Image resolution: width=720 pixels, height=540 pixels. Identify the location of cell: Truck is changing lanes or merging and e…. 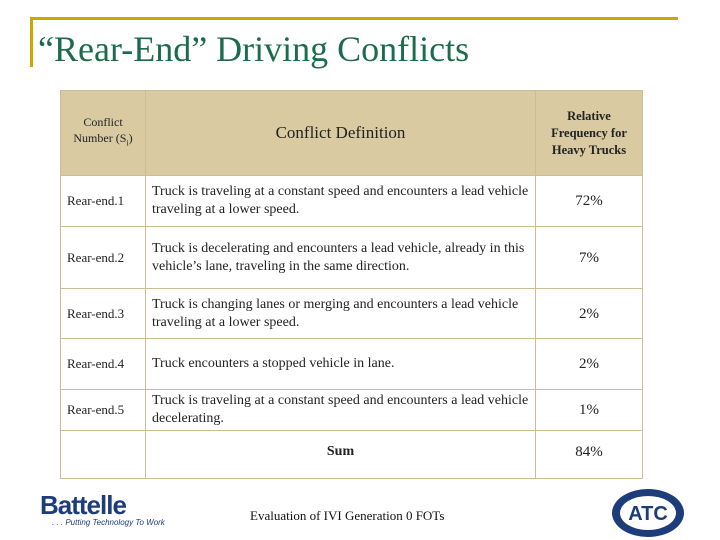
(340, 313).